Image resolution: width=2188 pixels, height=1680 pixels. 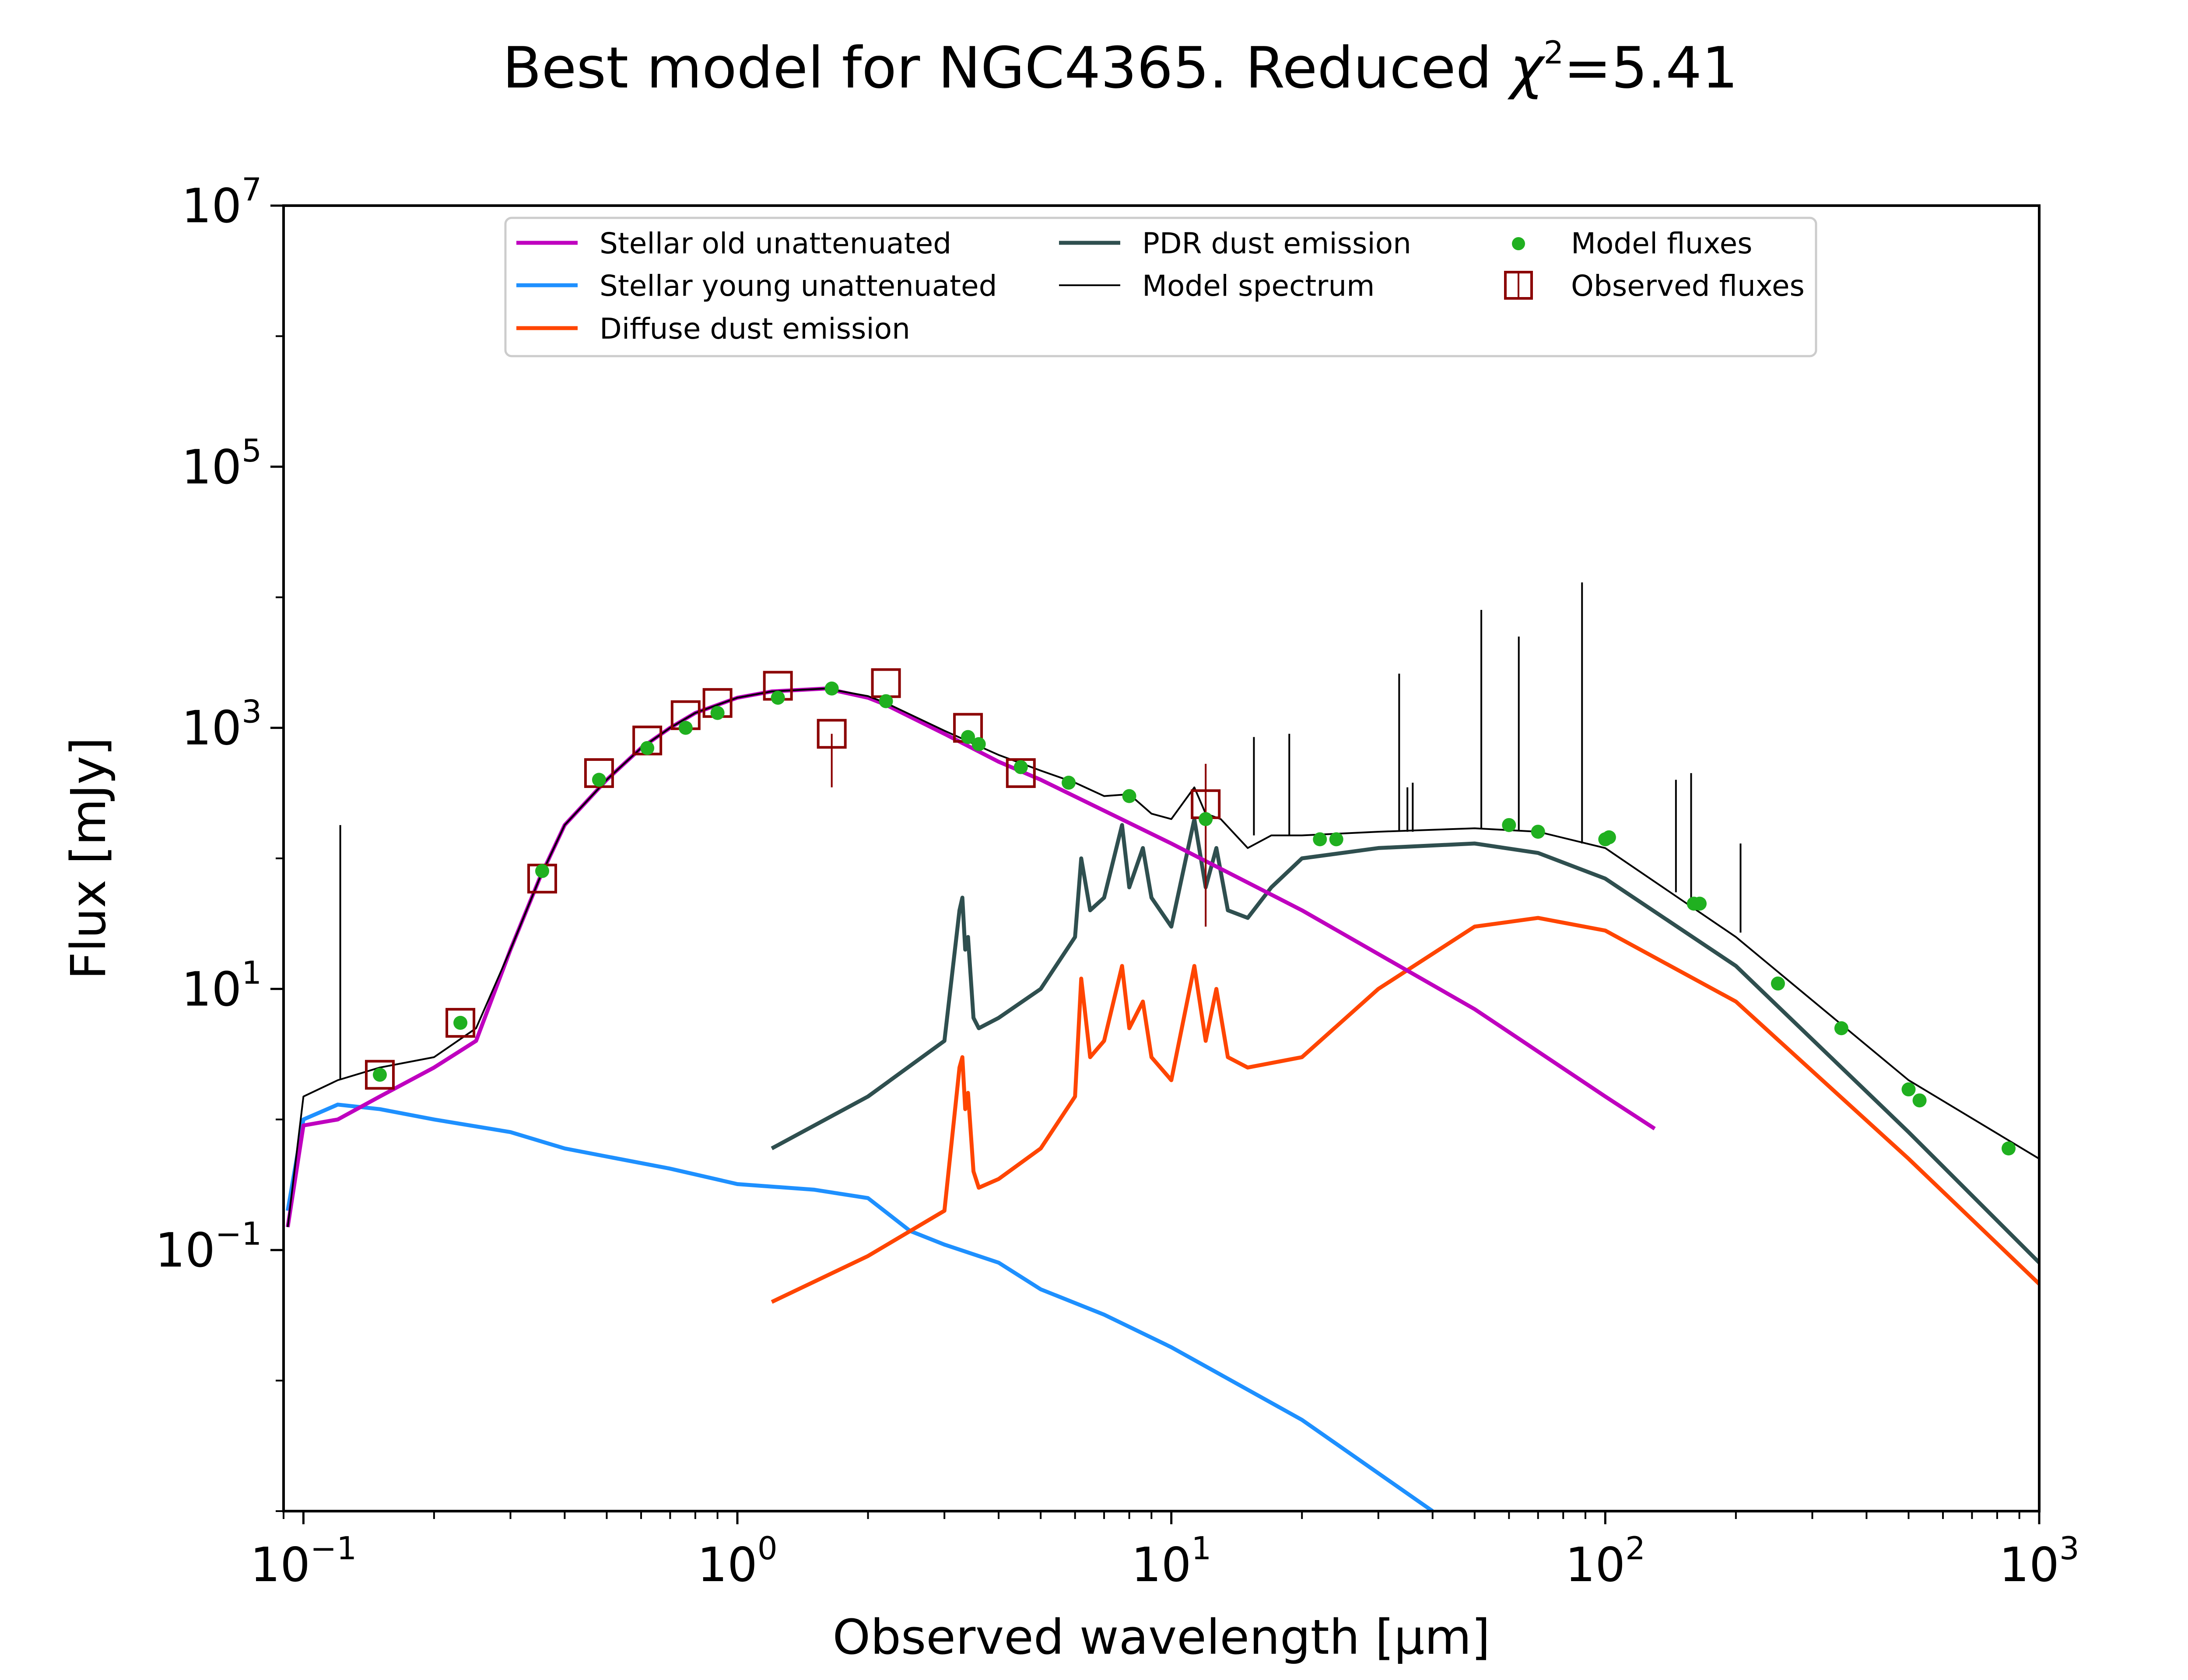 What do you see at coordinates (222, 724) in the screenshot?
I see `y-tick-label: 10³` at bounding box center [222, 724].